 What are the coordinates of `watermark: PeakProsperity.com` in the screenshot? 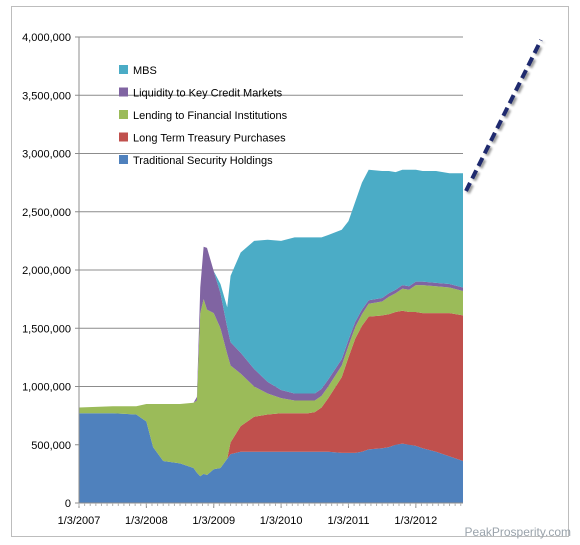 It's located at (518, 532).